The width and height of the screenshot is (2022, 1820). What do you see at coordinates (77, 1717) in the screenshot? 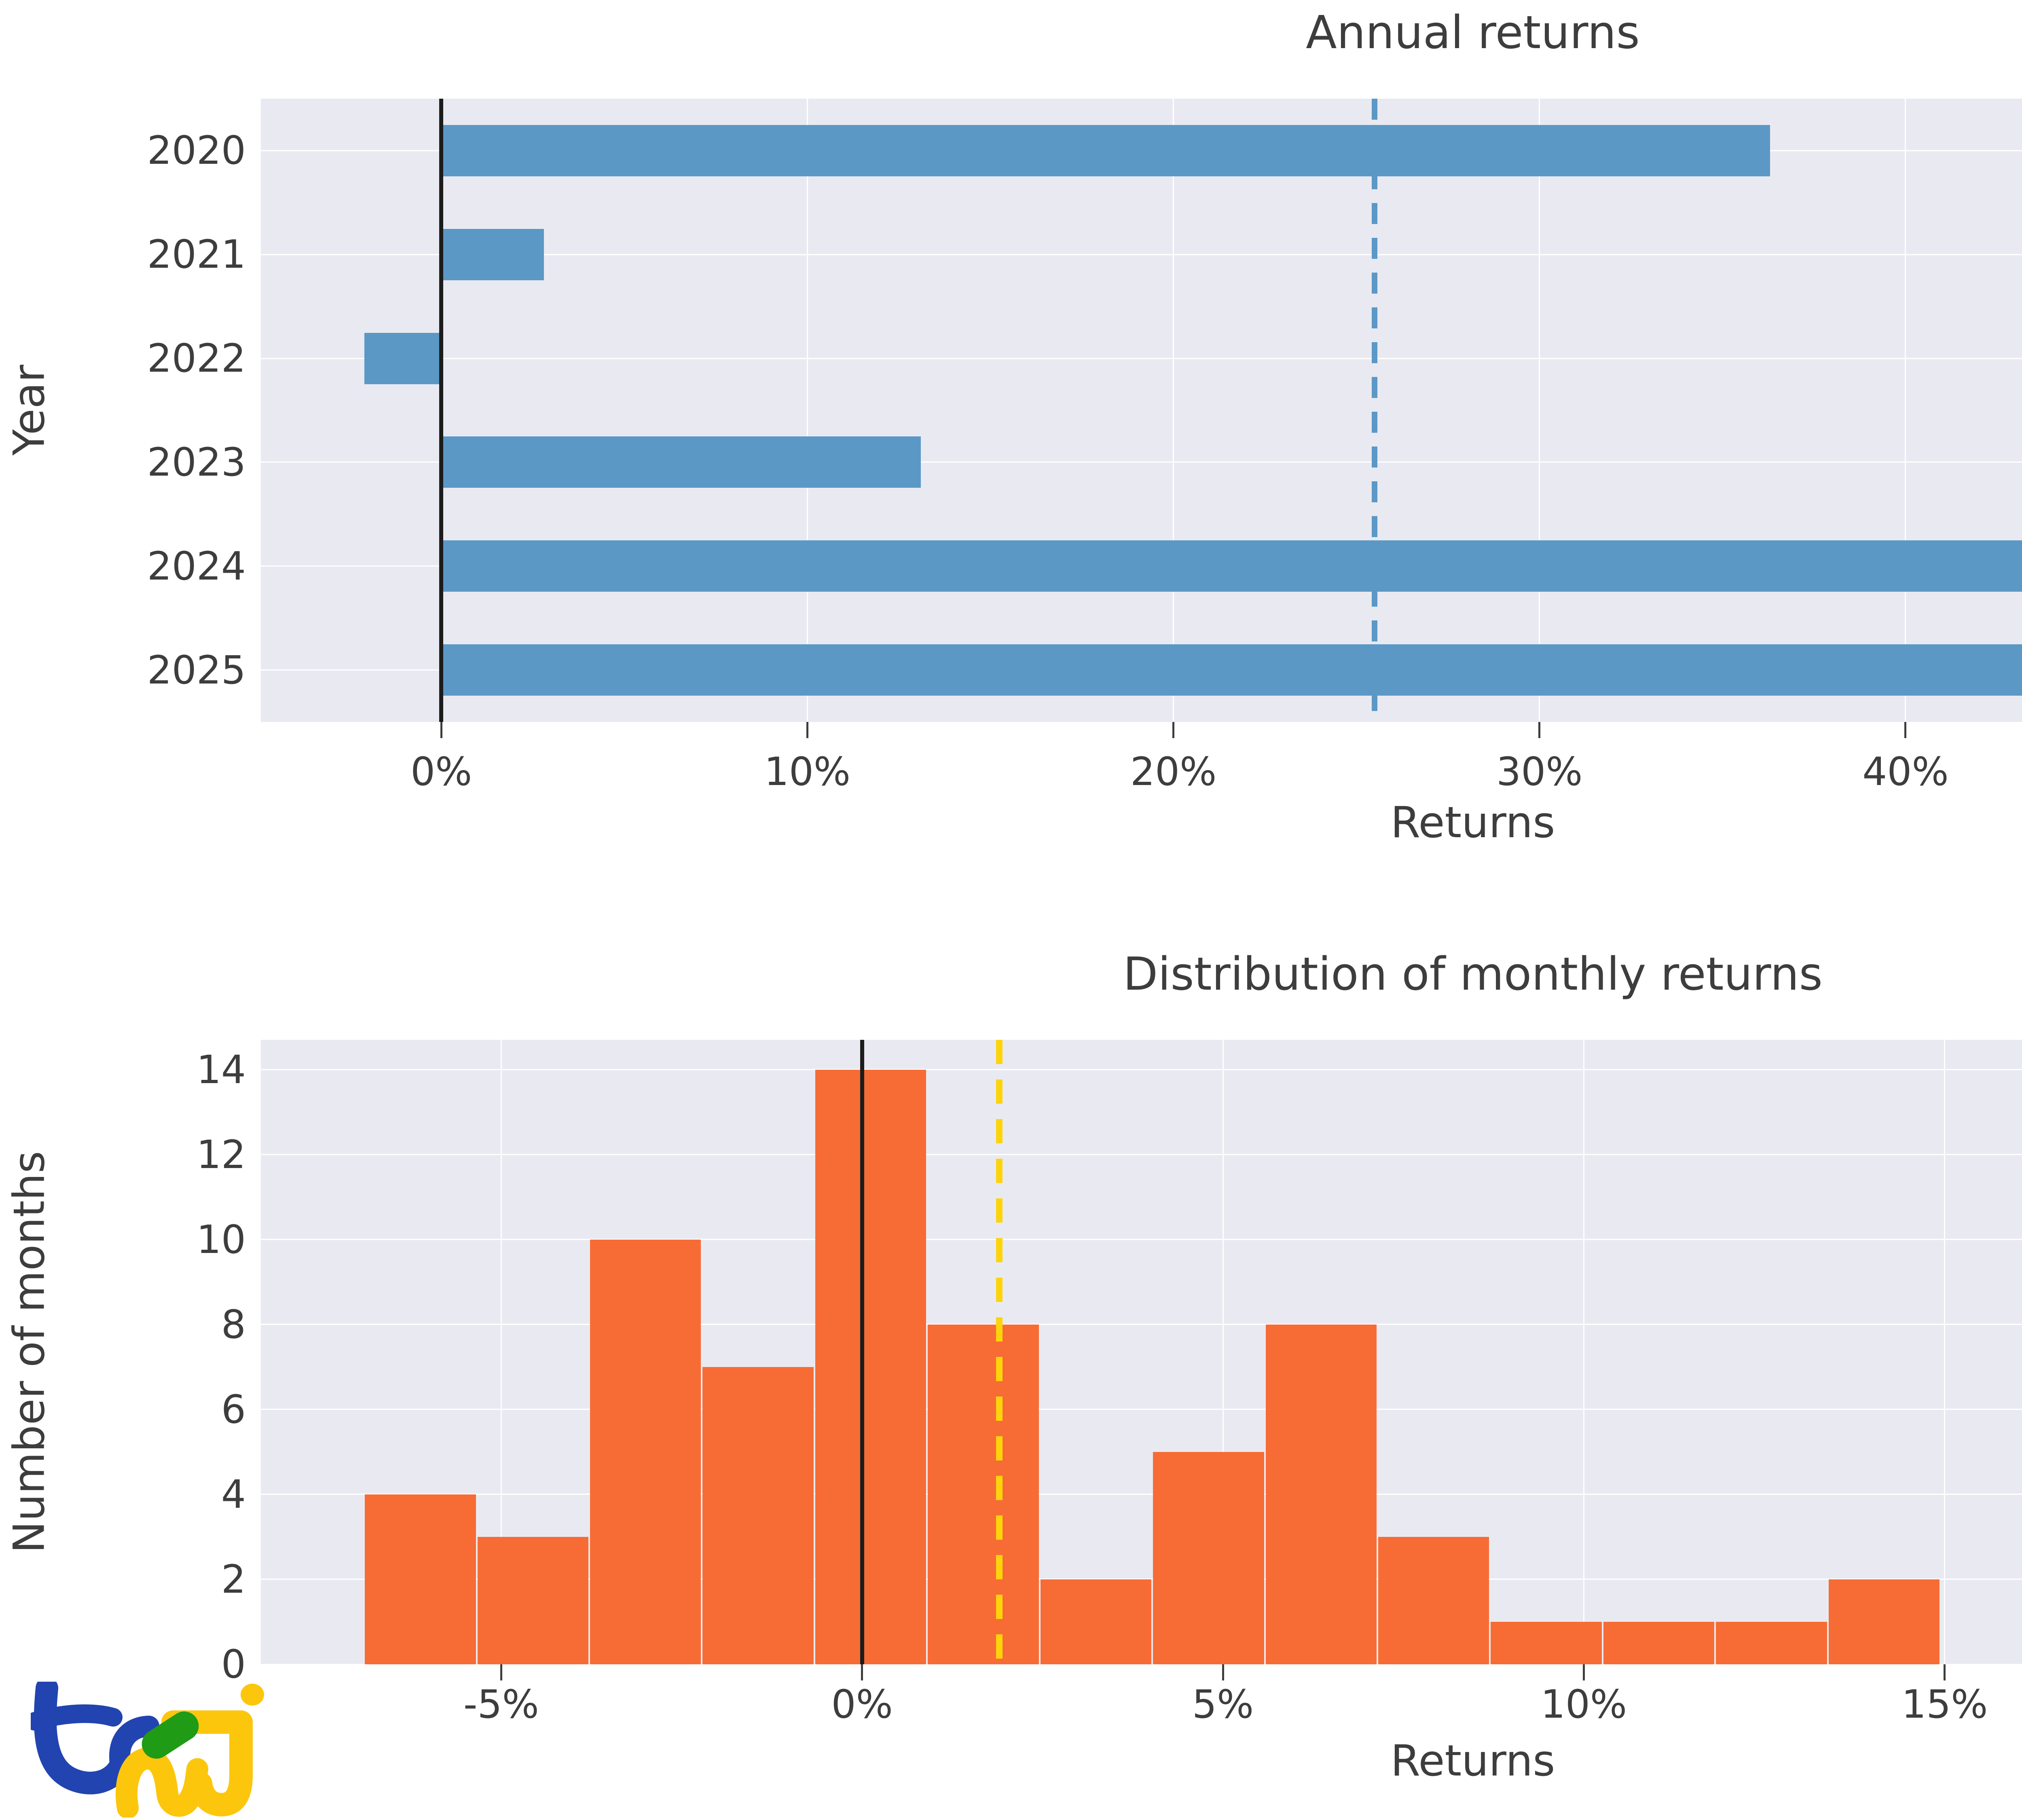
I see `logo-t-crossbar` at bounding box center [77, 1717].